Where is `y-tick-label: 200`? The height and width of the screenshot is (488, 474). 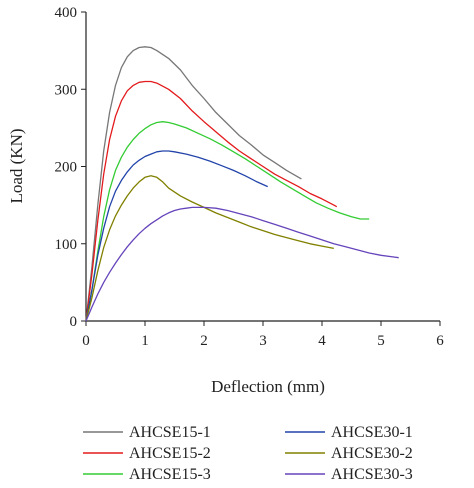 y-tick-label: 200 is located at coordinates (66, 168).